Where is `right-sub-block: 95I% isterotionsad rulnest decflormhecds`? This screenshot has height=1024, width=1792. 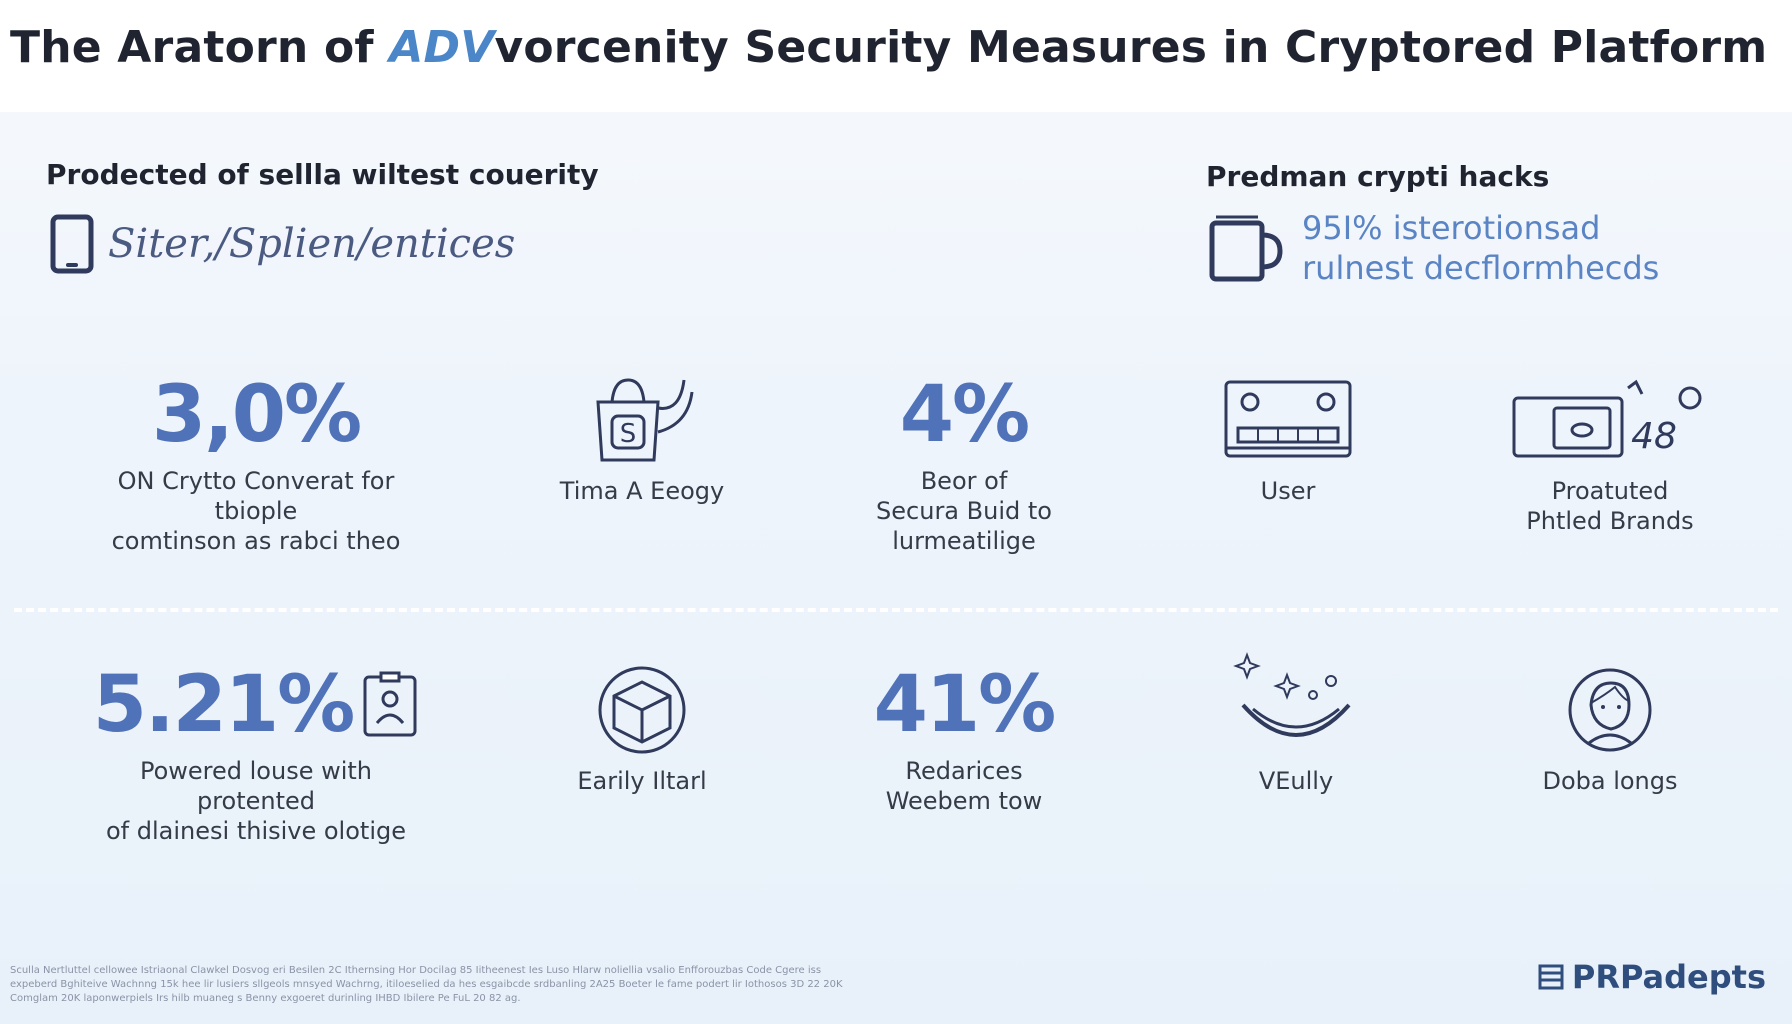
right-sub-block: 95I% isterotionsad rulnest decflormhecds is located at coordinates (1433, 248).